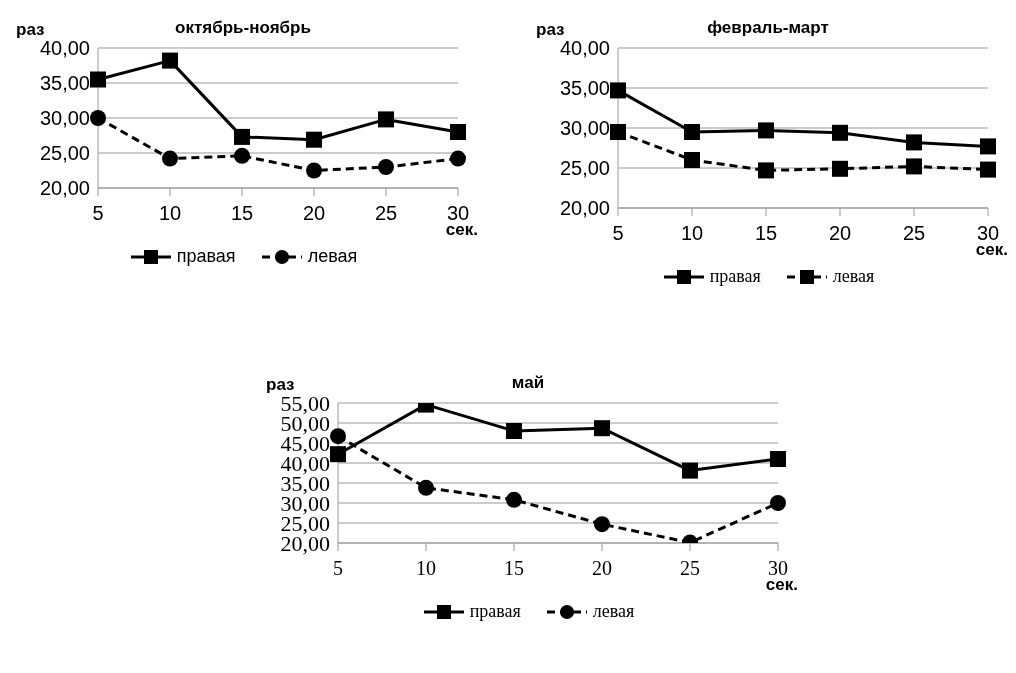  What do you see at coordinates (768, 27) in the screenshot?
I see `chart-title: февраль-март` at bounding box center [768, 27].